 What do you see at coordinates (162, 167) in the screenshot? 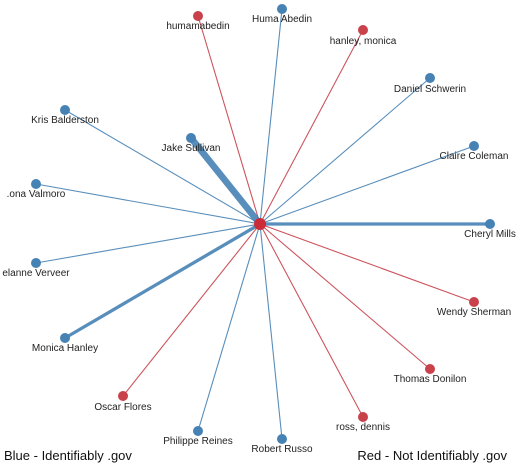
I see `edge-kris-balderston` at bounding box center [162, 167].